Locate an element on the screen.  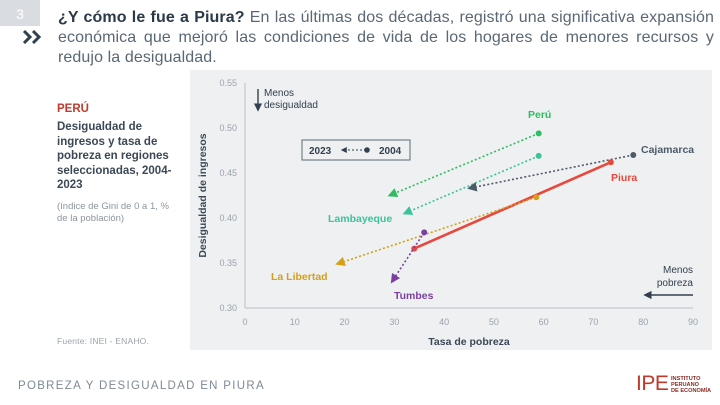
page-number: 3 is located at coordinates (20, 13).